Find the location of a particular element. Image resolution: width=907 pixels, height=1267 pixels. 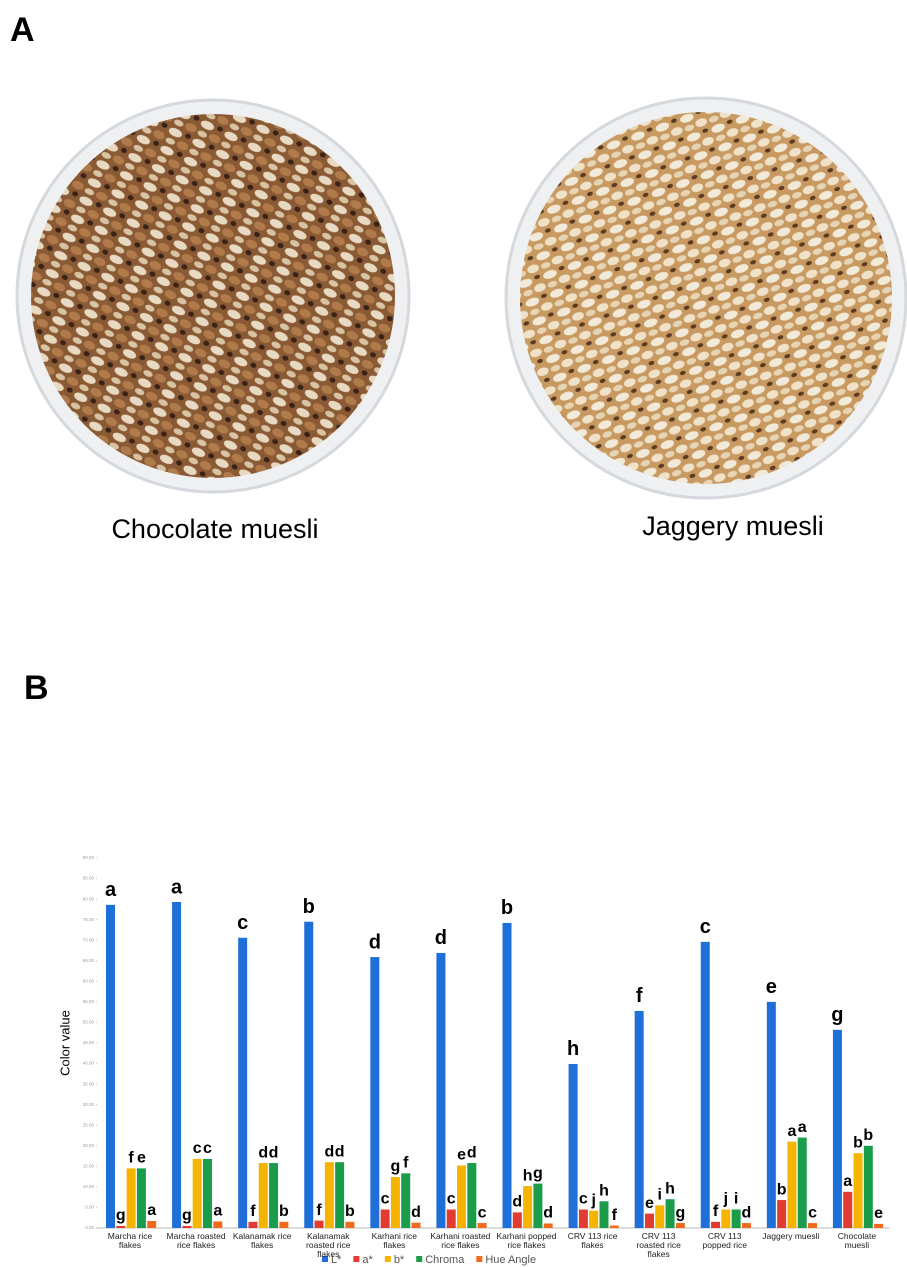

caption: Jaggery muesli is located at coordinates (733, 526).